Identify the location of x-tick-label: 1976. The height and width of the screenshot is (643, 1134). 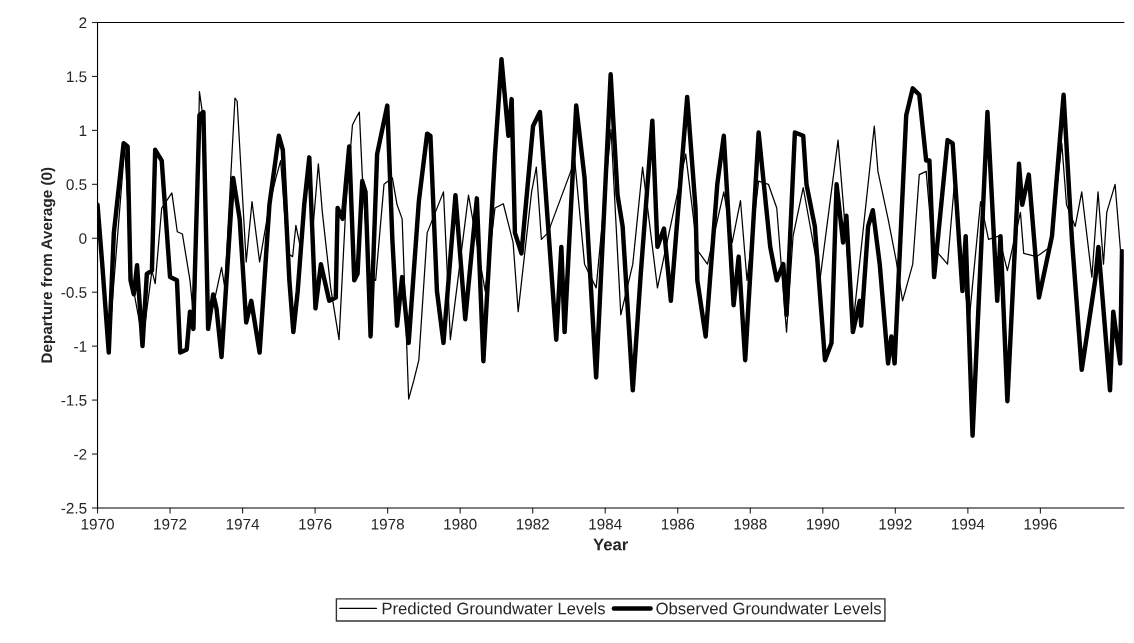
(315, 524).